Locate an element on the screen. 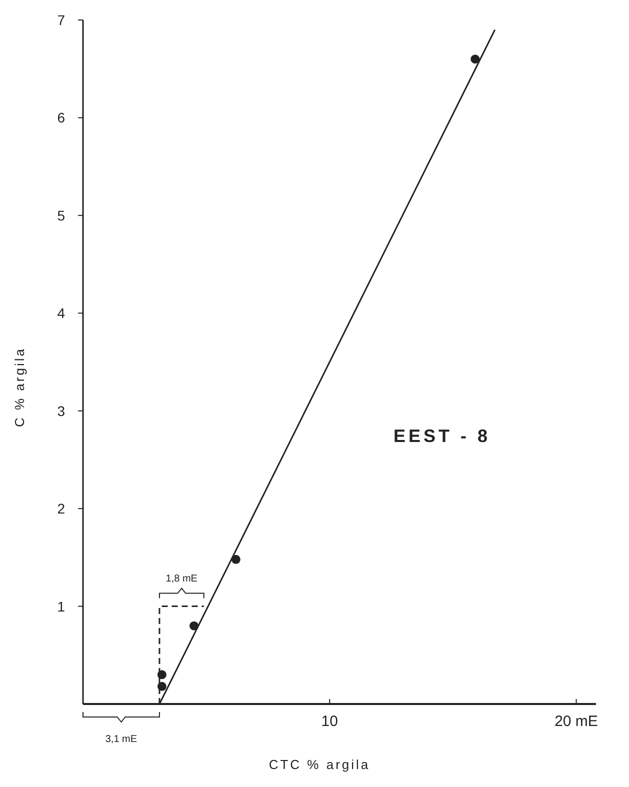 The image size is (629, 787). y-tick-label: 3 is located at coordinates (61, 410).